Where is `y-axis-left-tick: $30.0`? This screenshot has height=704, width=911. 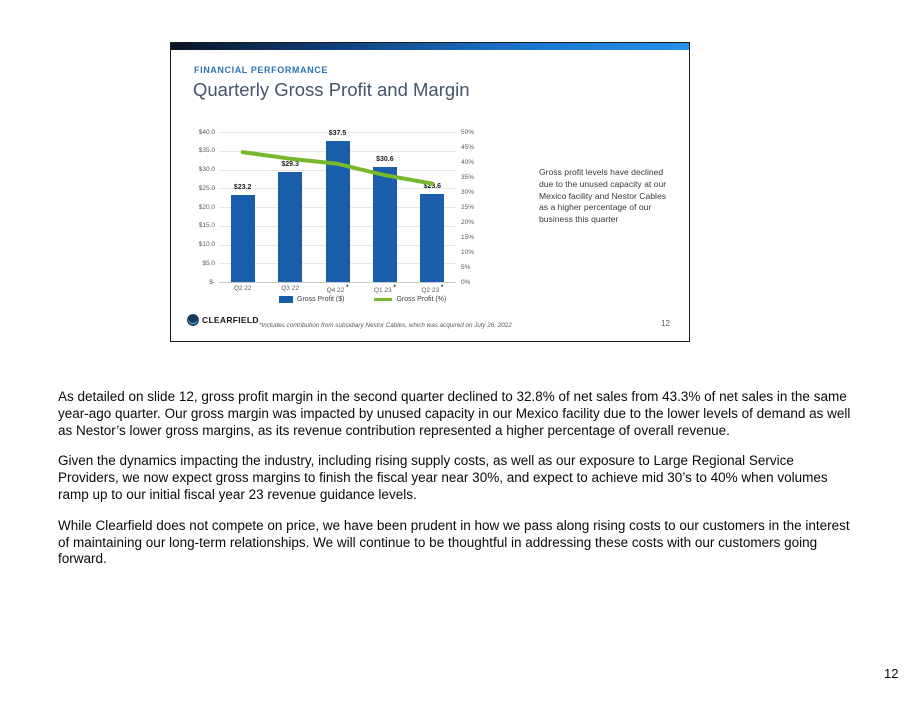 y-axis-left-tick: $30.0 is located at coordinates (206, 169).